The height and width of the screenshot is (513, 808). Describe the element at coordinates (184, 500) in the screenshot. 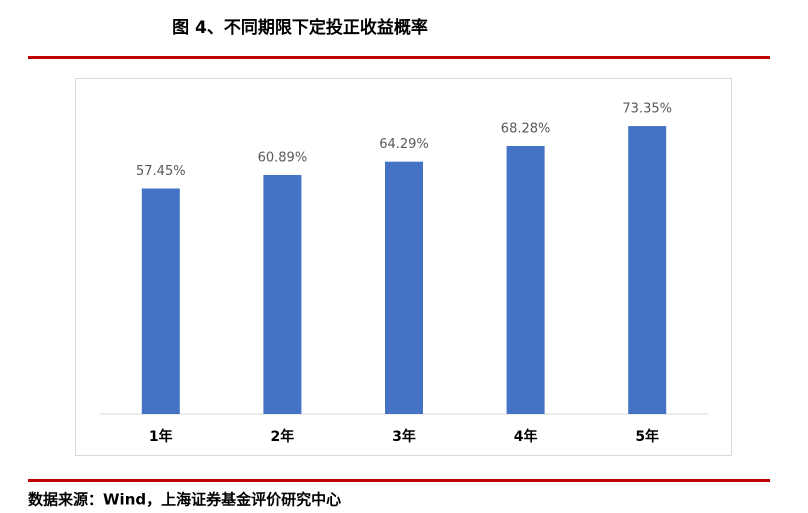

I see `source-note: 数据来源：Wind，上海证券基金评价研究中心` at that location.